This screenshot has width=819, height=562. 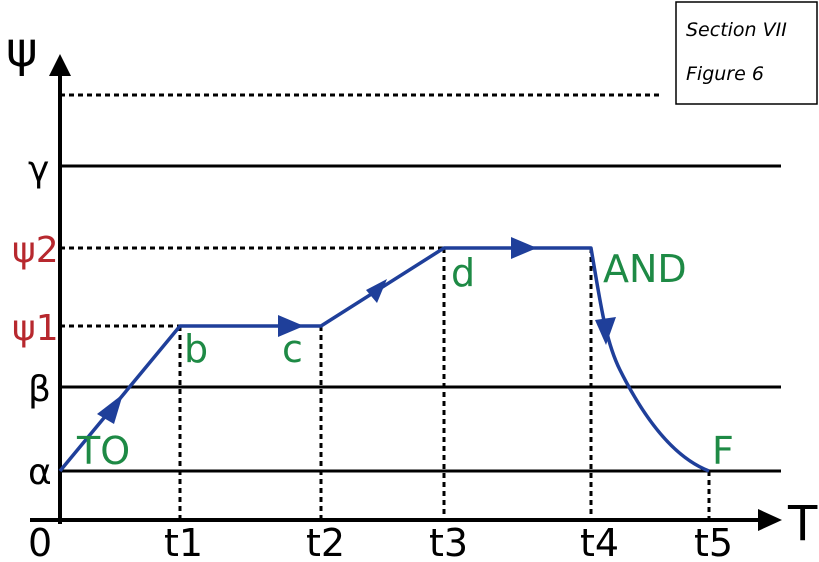 What do you see at coordinates (60, 65) in the screenshot?
I see `y-axis-arrow-icon` at bounding box center [60, 65].